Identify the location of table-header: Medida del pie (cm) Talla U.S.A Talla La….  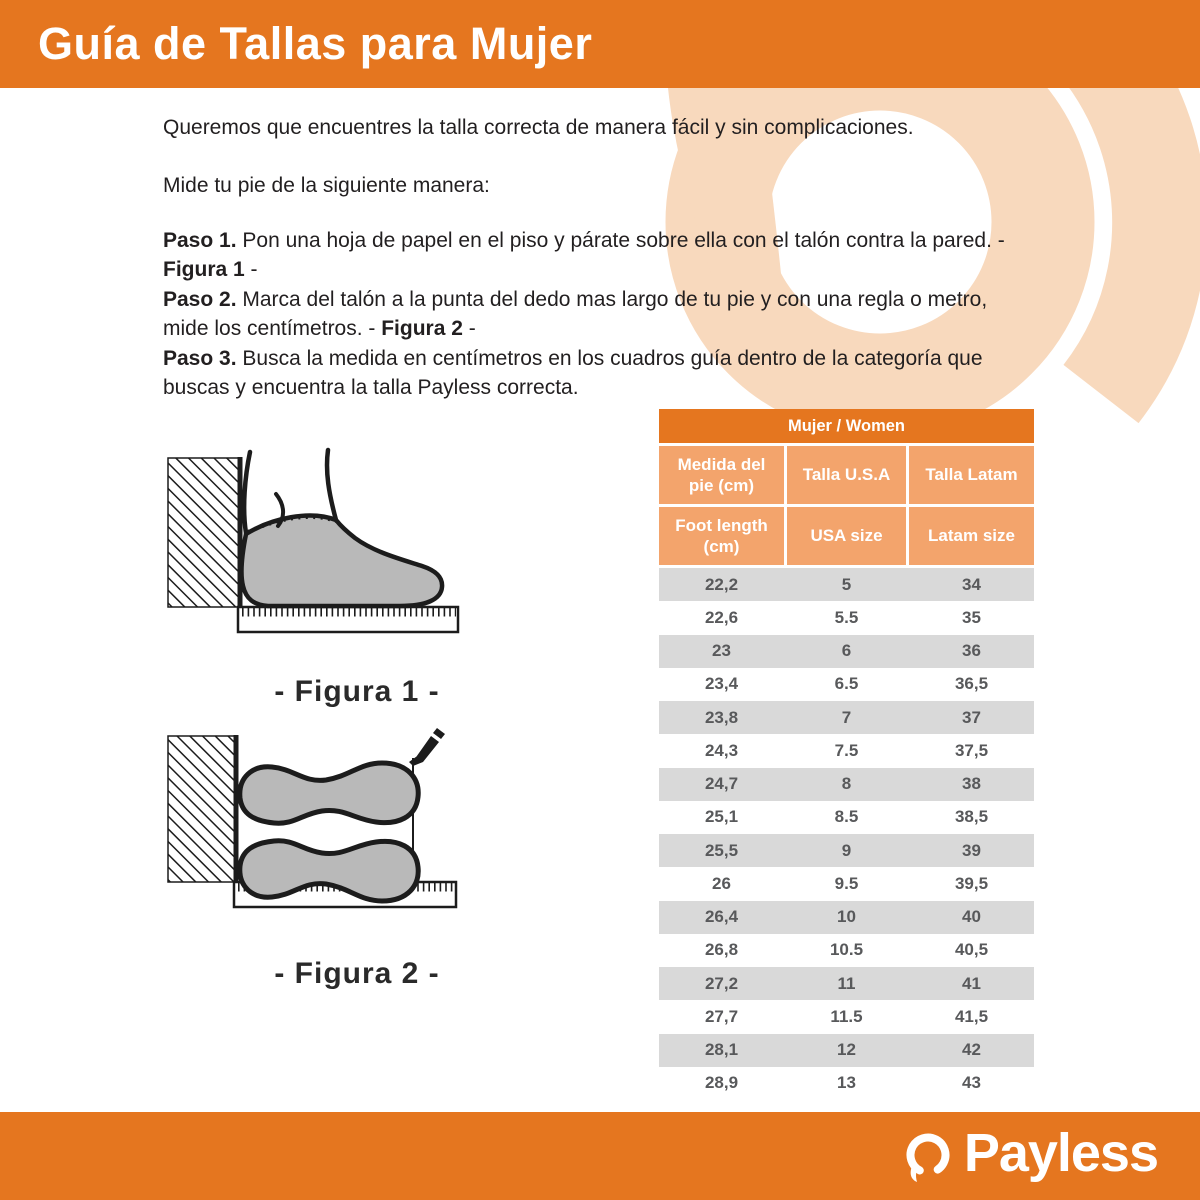
(846, 505).